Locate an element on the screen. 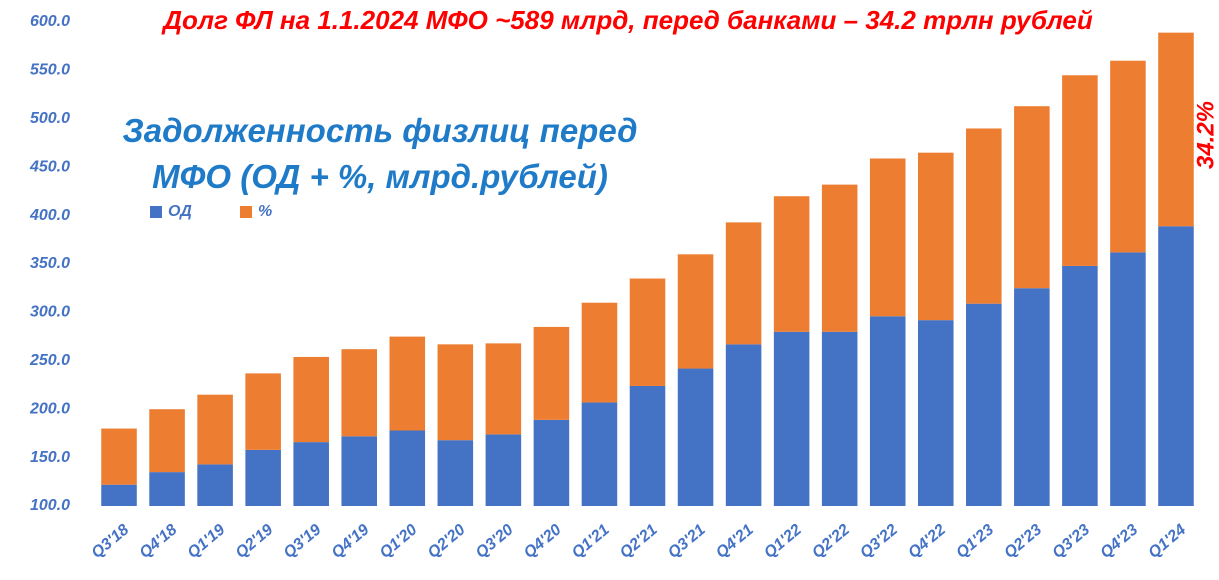  x-tick-label: Q4'21 is located at coordinates (735, 541).